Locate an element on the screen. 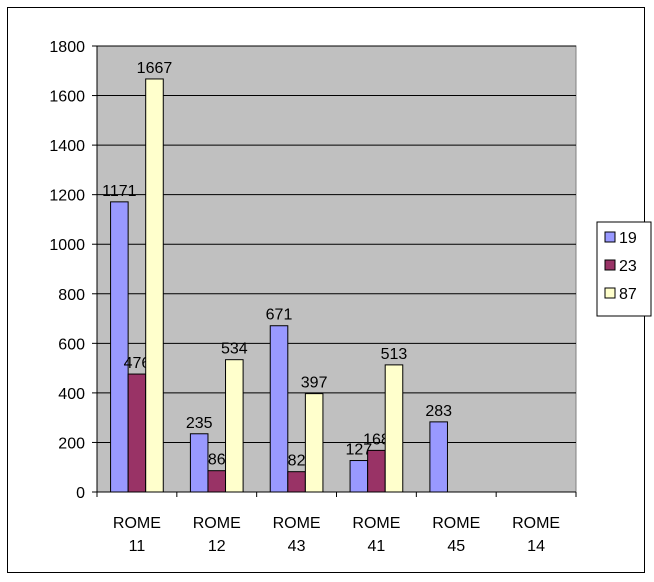 The image size is (654, 582). y-tick-label: 0 is located at coordinates (80, 493).